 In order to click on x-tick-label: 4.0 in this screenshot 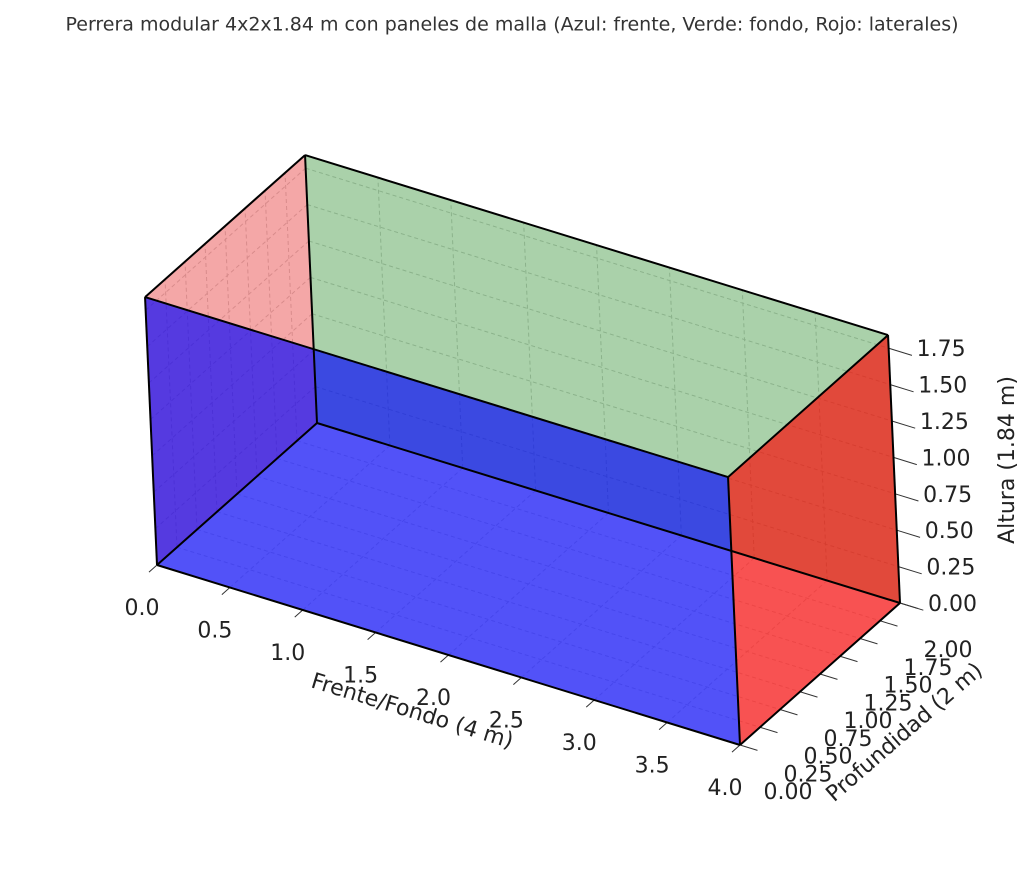, I will do `click(725, 788)`.